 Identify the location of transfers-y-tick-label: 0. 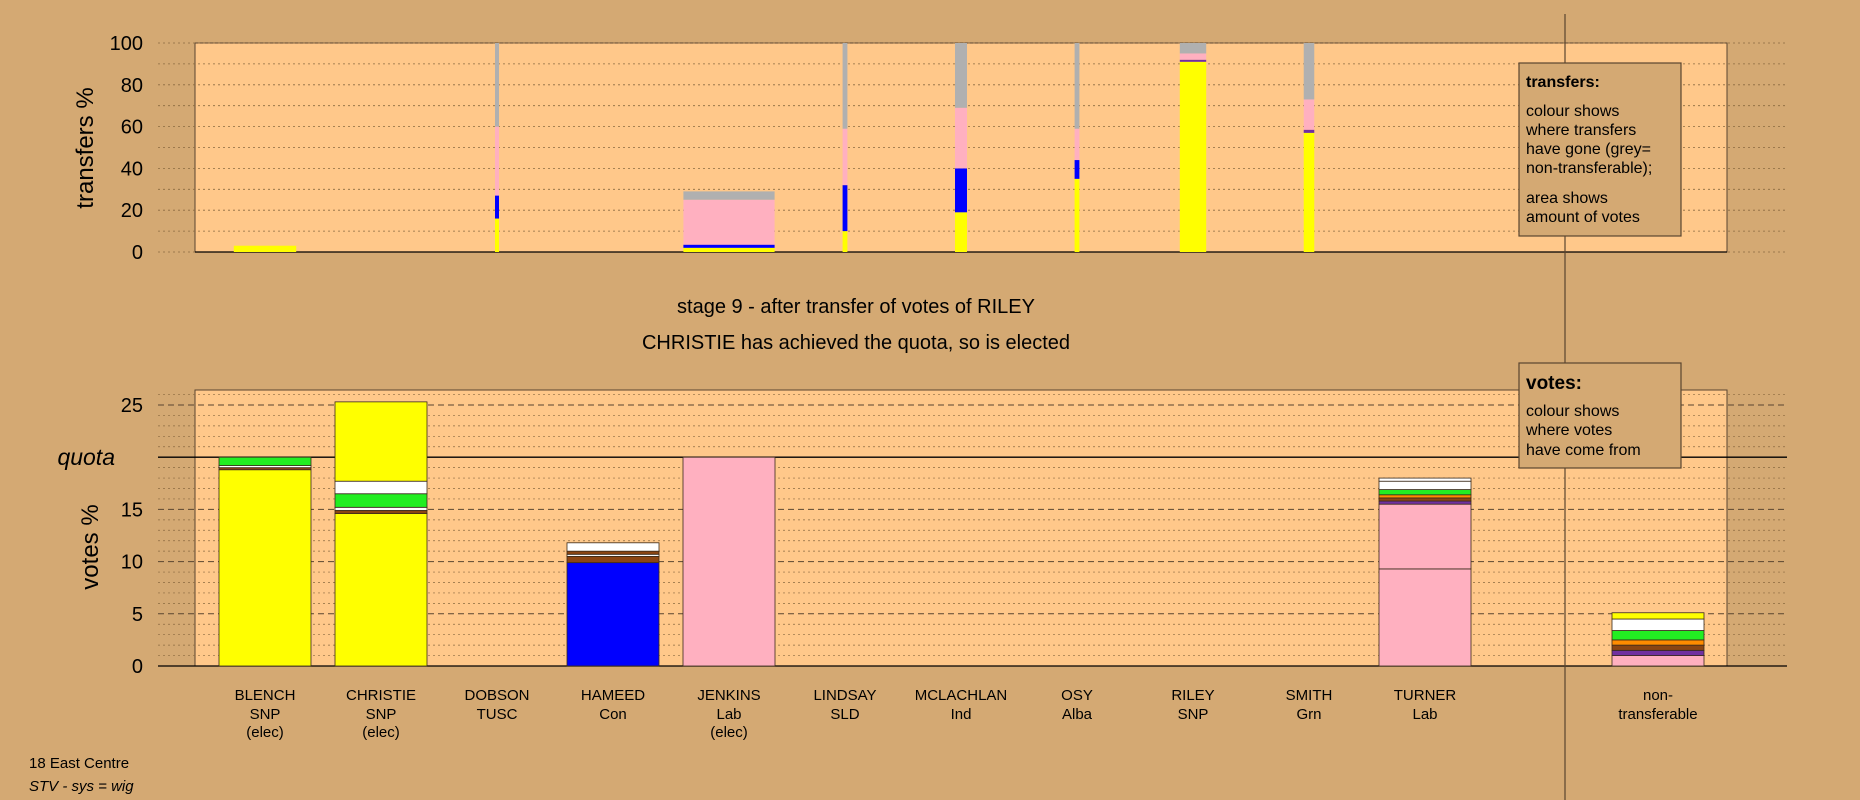
(137, 253).